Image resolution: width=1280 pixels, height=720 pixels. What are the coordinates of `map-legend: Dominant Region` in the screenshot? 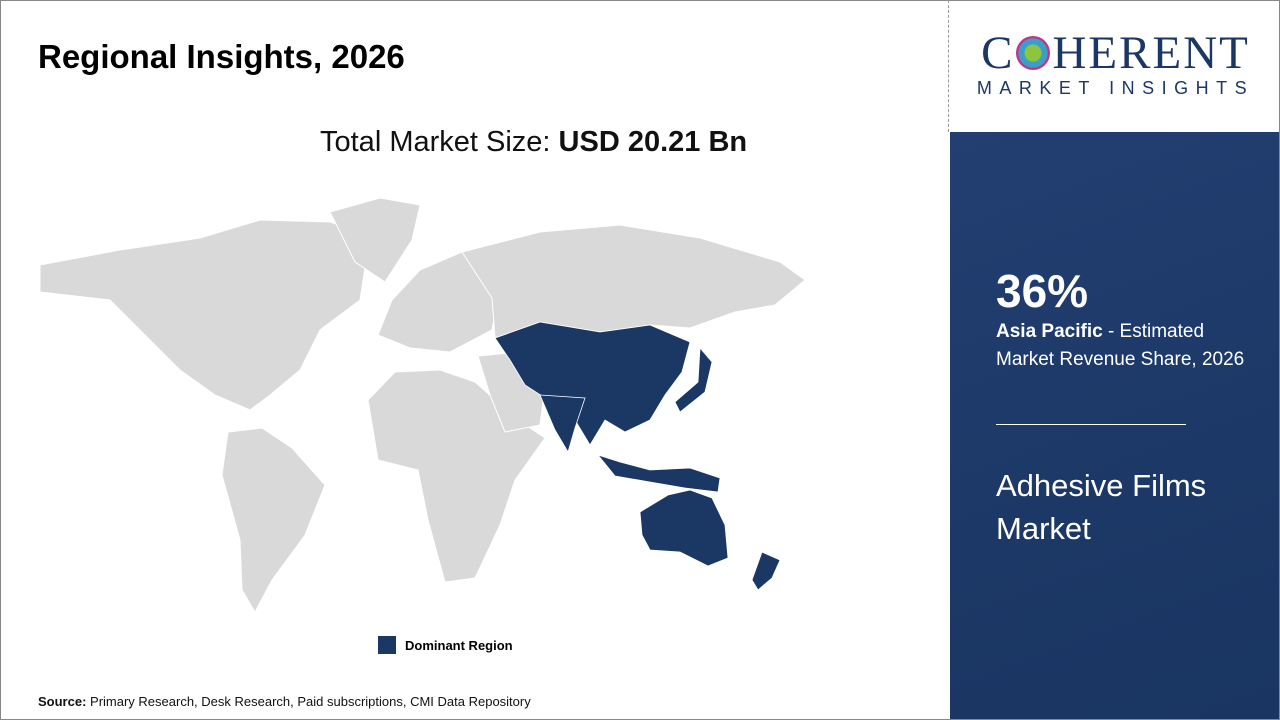 It's located at (445, 645).